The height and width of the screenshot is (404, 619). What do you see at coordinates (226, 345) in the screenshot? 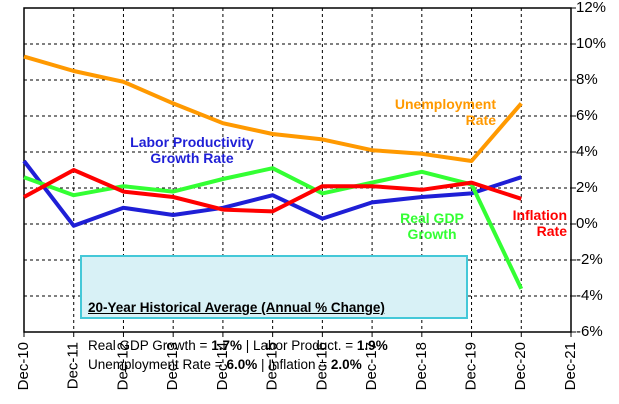
I see `annotation-value: 1.7%` at bounding box center [226, 345].